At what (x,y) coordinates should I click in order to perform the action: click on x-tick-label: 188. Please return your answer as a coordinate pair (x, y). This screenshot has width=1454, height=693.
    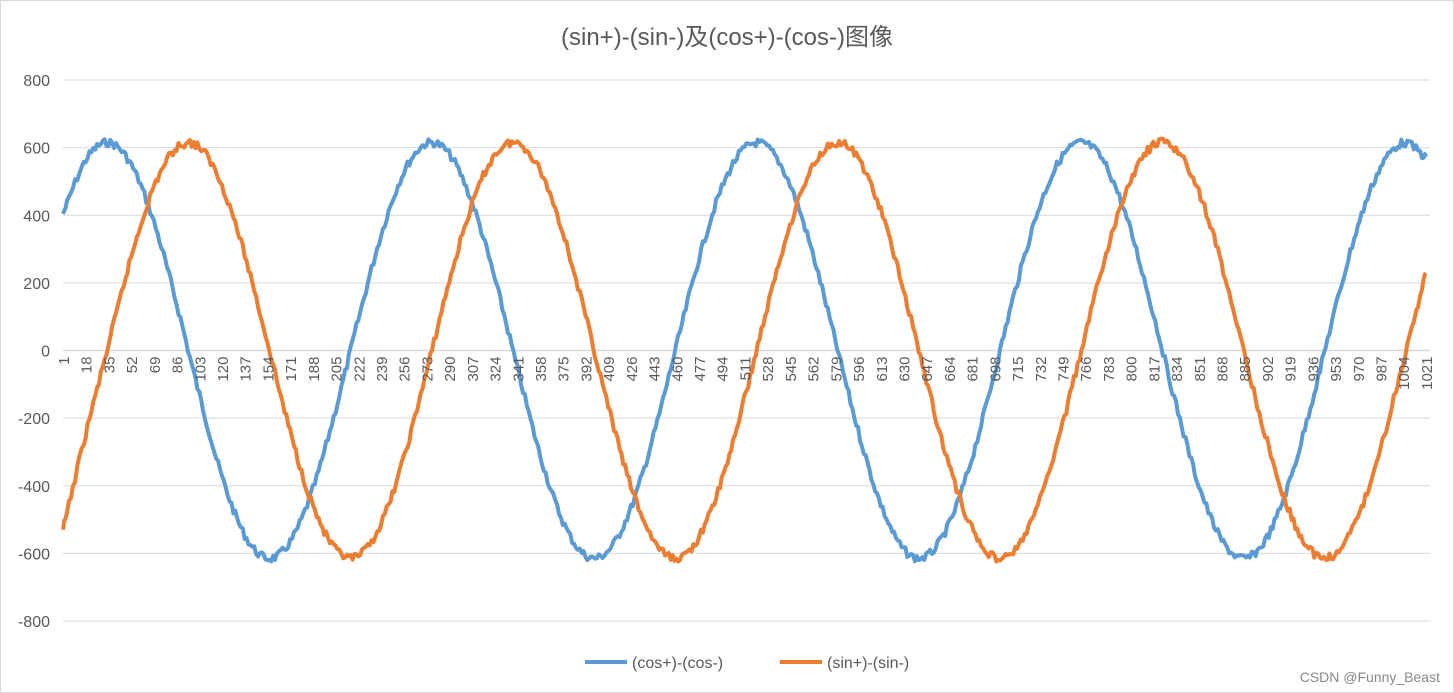
    Looking at the image, I should click on (314, 369).